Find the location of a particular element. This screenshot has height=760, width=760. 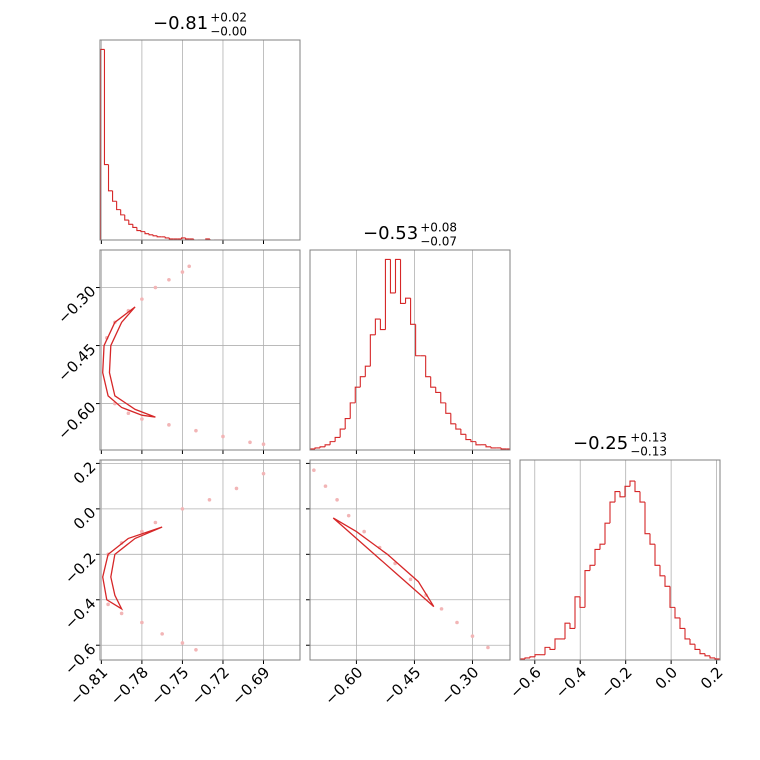

panel-title-minus: −0.13 is located at coordinates (648, 452).